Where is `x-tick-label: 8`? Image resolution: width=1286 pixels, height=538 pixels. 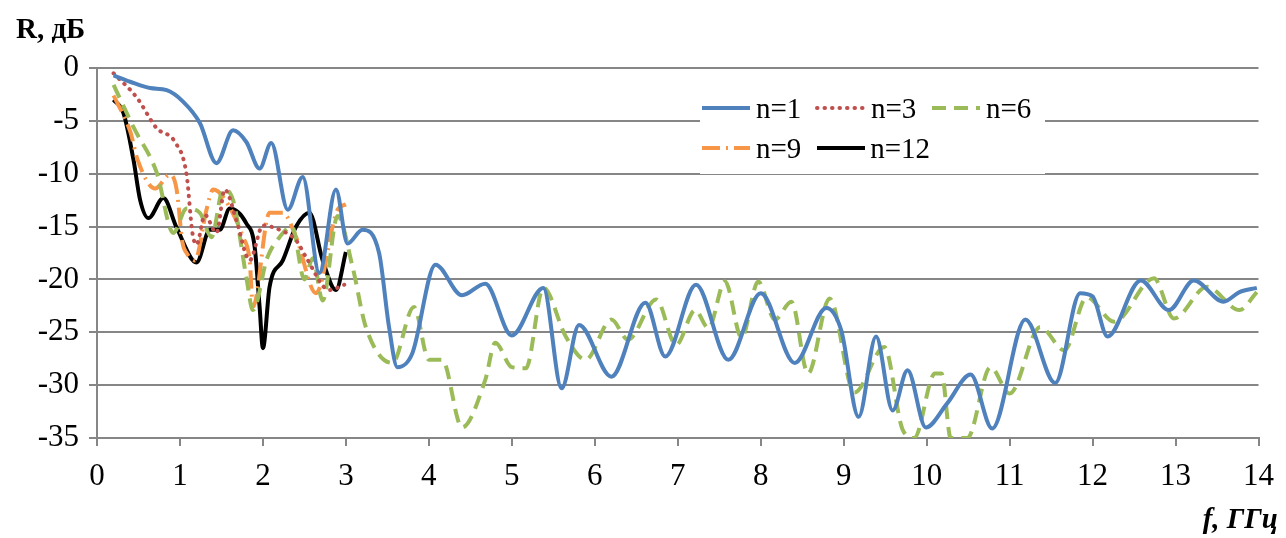 x-tick-label: 8 is located at coordinates (760, 474).